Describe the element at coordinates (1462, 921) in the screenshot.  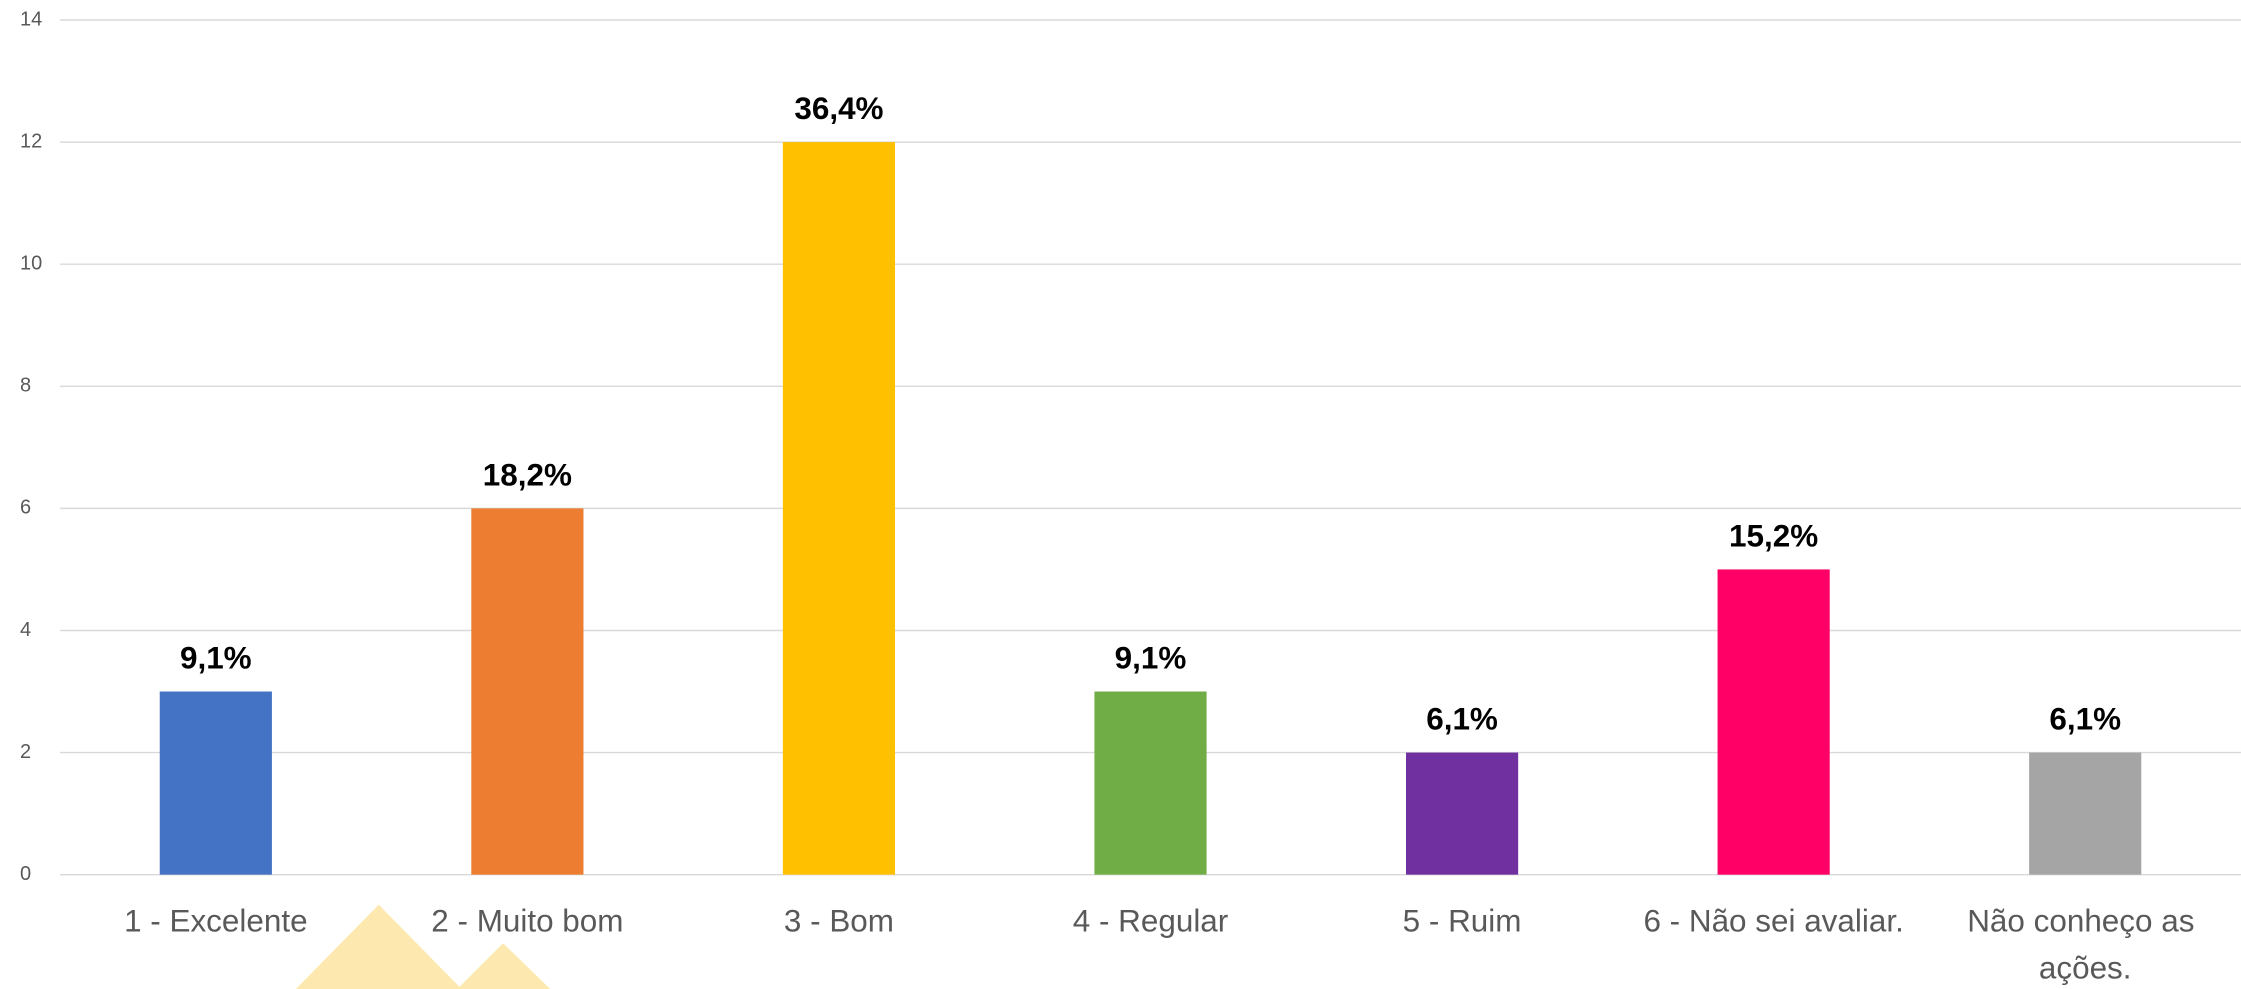
I see `x-tick-label: 5 - Ruim` at that location.